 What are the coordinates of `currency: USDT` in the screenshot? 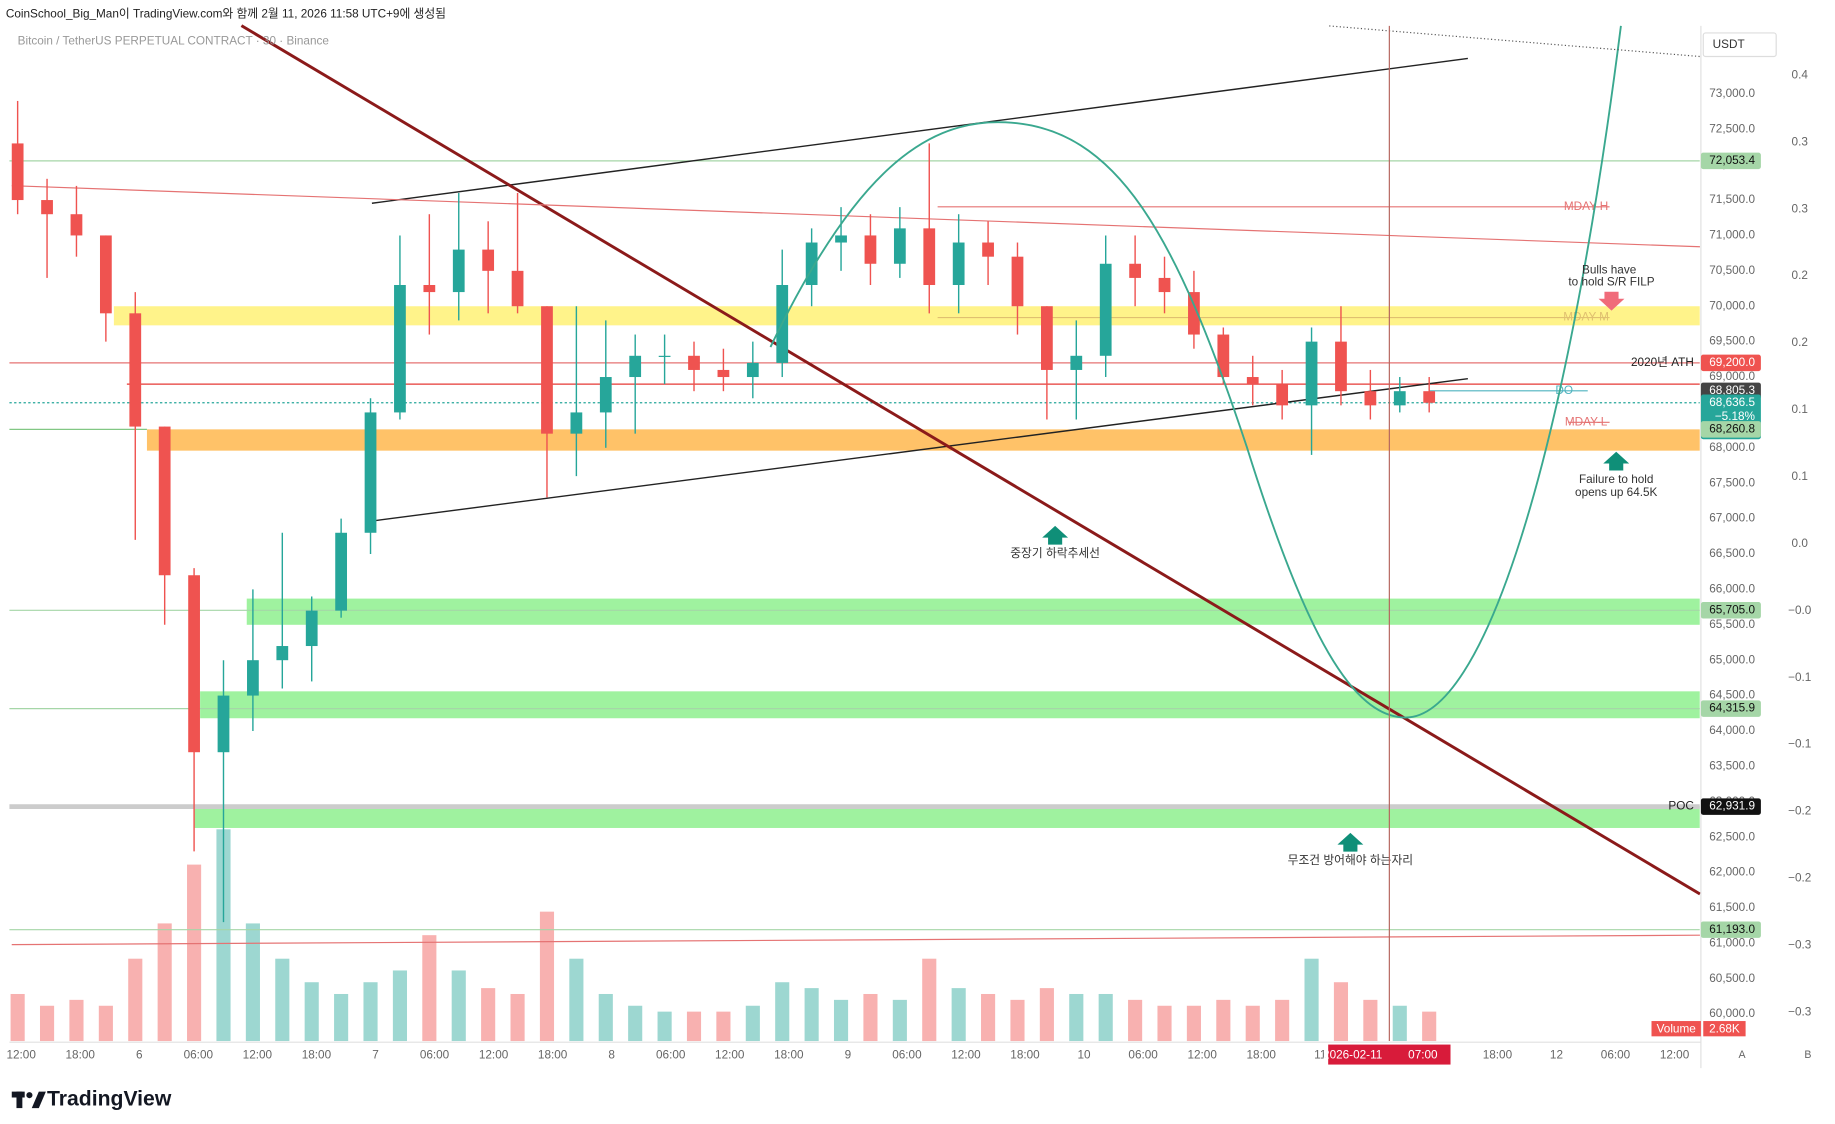 It's located at (1729, 44).